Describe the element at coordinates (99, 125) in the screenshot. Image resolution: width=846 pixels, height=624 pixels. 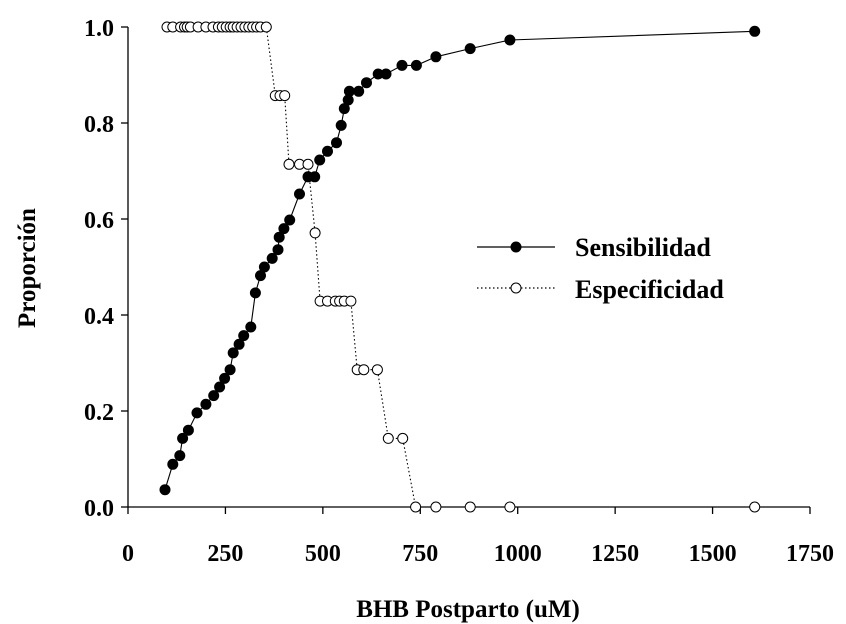
I see `y-tick-label: 0.8` at that location.